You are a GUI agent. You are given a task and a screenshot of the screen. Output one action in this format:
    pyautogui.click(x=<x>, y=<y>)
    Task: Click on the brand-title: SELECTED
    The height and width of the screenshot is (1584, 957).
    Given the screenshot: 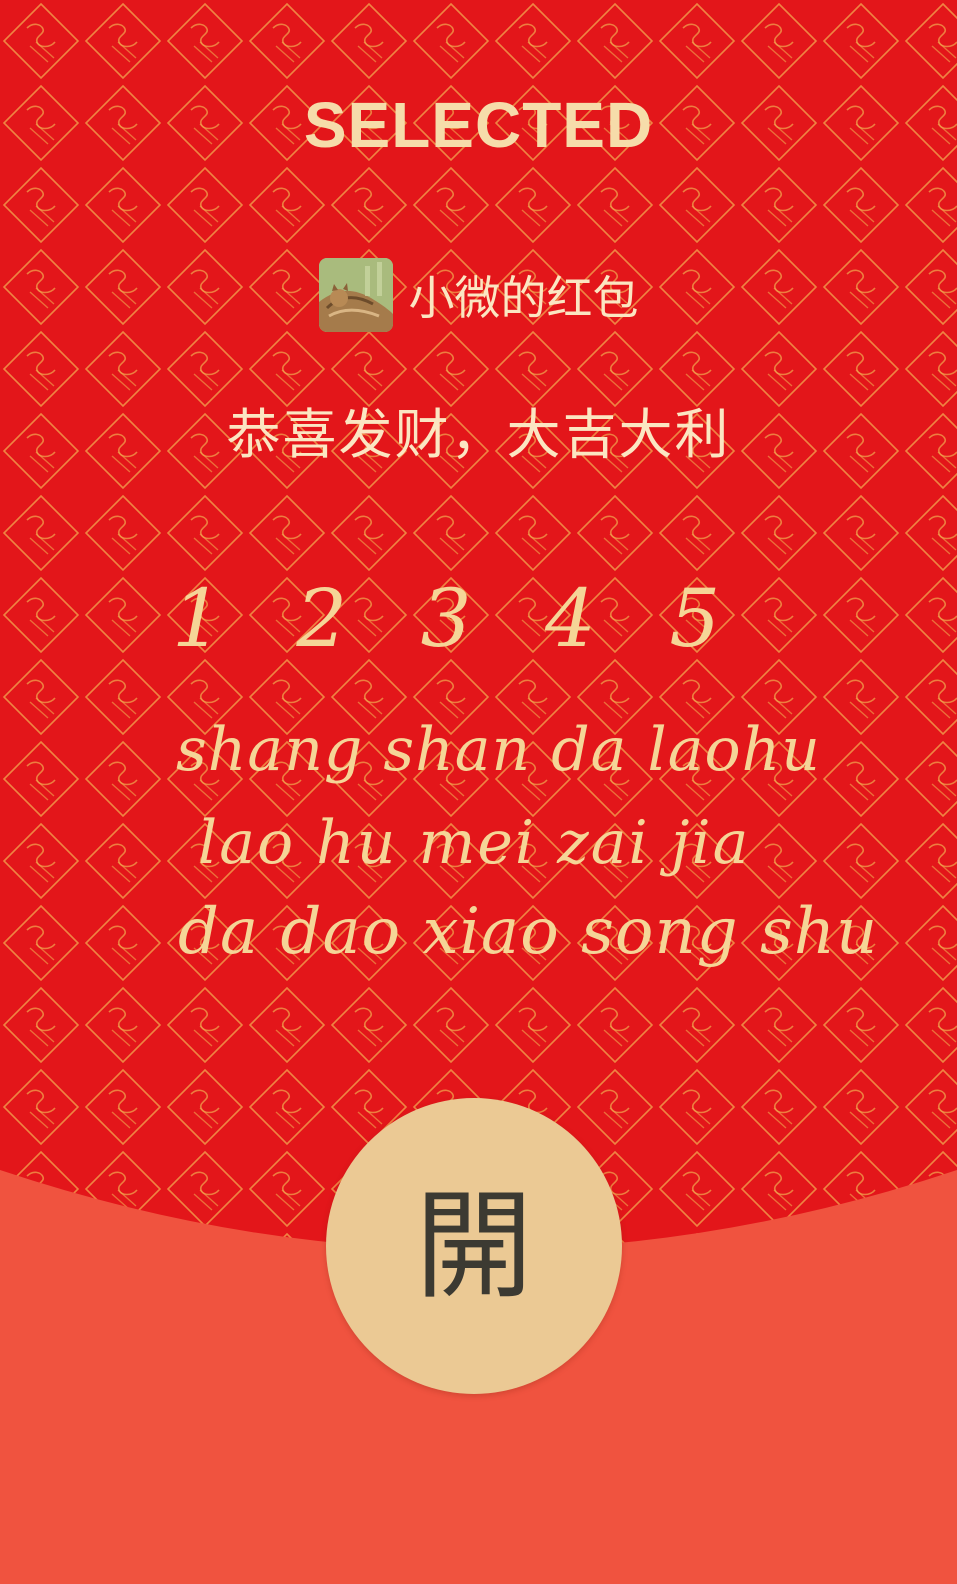 What is the action you would take?
    pyautogui.click(x=478, y=125)
    